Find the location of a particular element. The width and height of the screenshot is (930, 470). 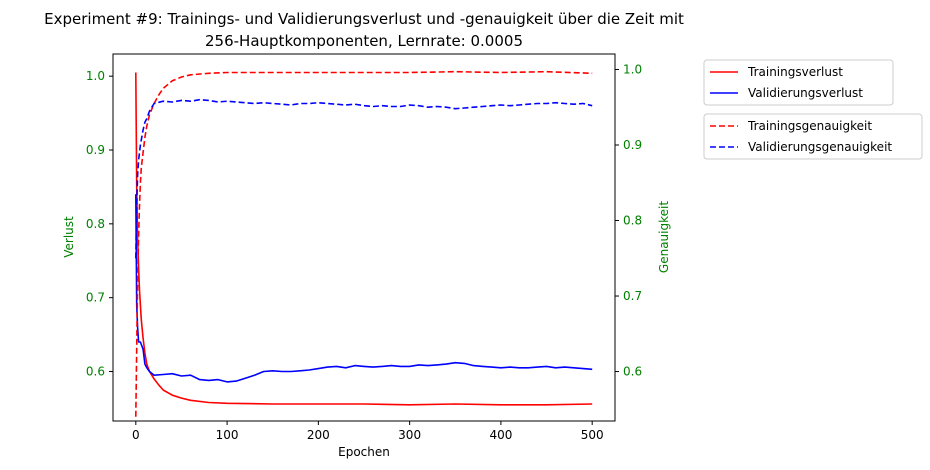

x-axis-label: Epochen is located at coordinates (364, 452).